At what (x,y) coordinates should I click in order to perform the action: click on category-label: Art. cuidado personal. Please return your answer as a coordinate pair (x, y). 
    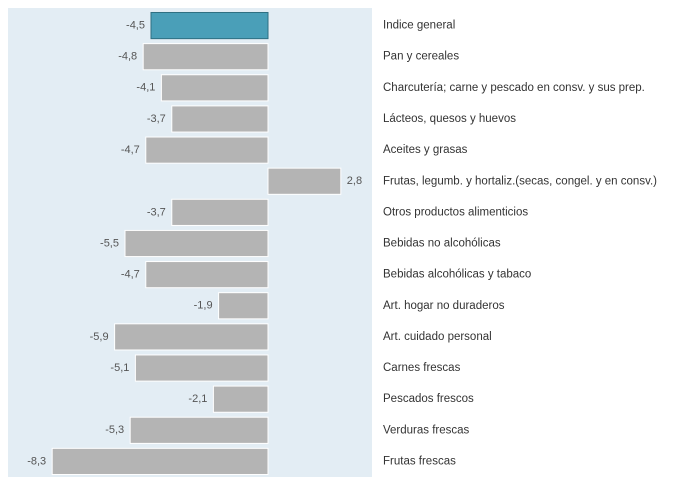
    Looking at the image, I should click on (437, 337).